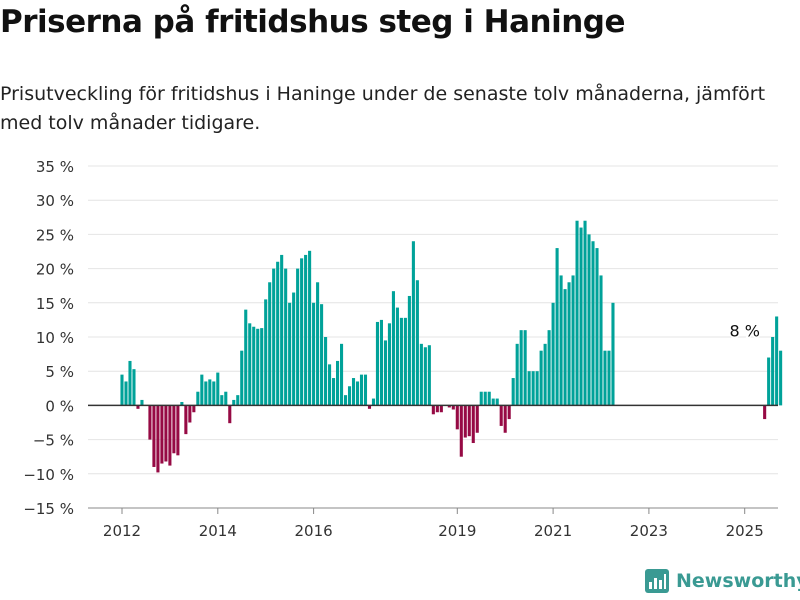 This screenshot has width=800, height=600. What do you see at coordinates (218, 531) in the screenshot?
I see `x-tick-label: 2014` at bounding box center [218, 531].